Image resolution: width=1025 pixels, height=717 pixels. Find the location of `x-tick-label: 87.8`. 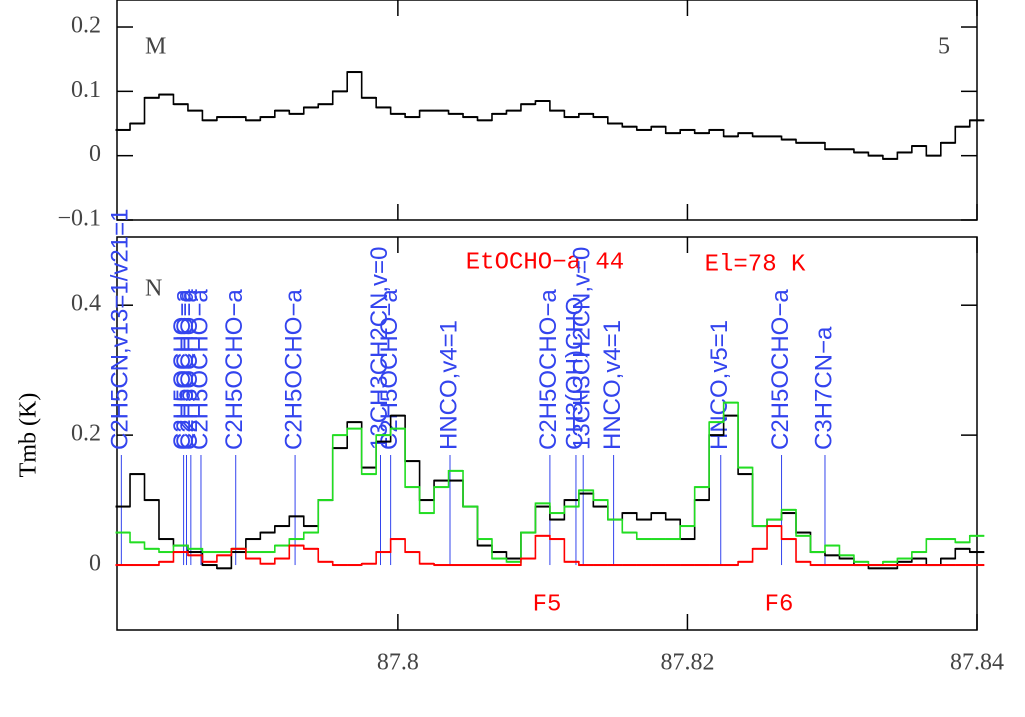

x-tick-label: 87.8 is located at coordinates (398, 663).